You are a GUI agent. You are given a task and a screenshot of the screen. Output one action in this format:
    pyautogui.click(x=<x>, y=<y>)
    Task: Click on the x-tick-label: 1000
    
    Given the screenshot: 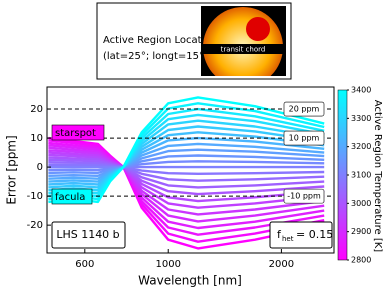 What is the action you would take?
    pyautogui.click(x=167, y=264)
    